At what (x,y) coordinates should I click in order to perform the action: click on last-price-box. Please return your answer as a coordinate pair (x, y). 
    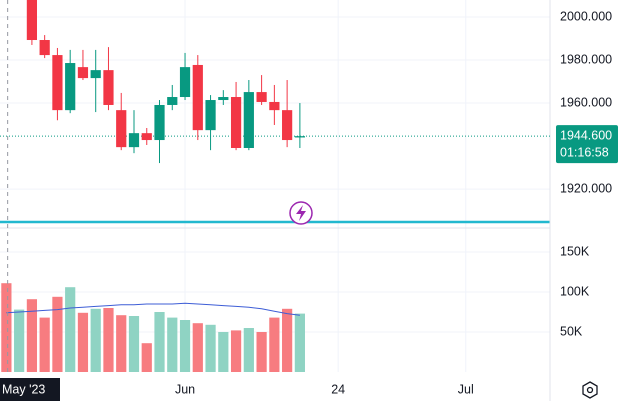
    Looking at the image, I should click on (587, 144).